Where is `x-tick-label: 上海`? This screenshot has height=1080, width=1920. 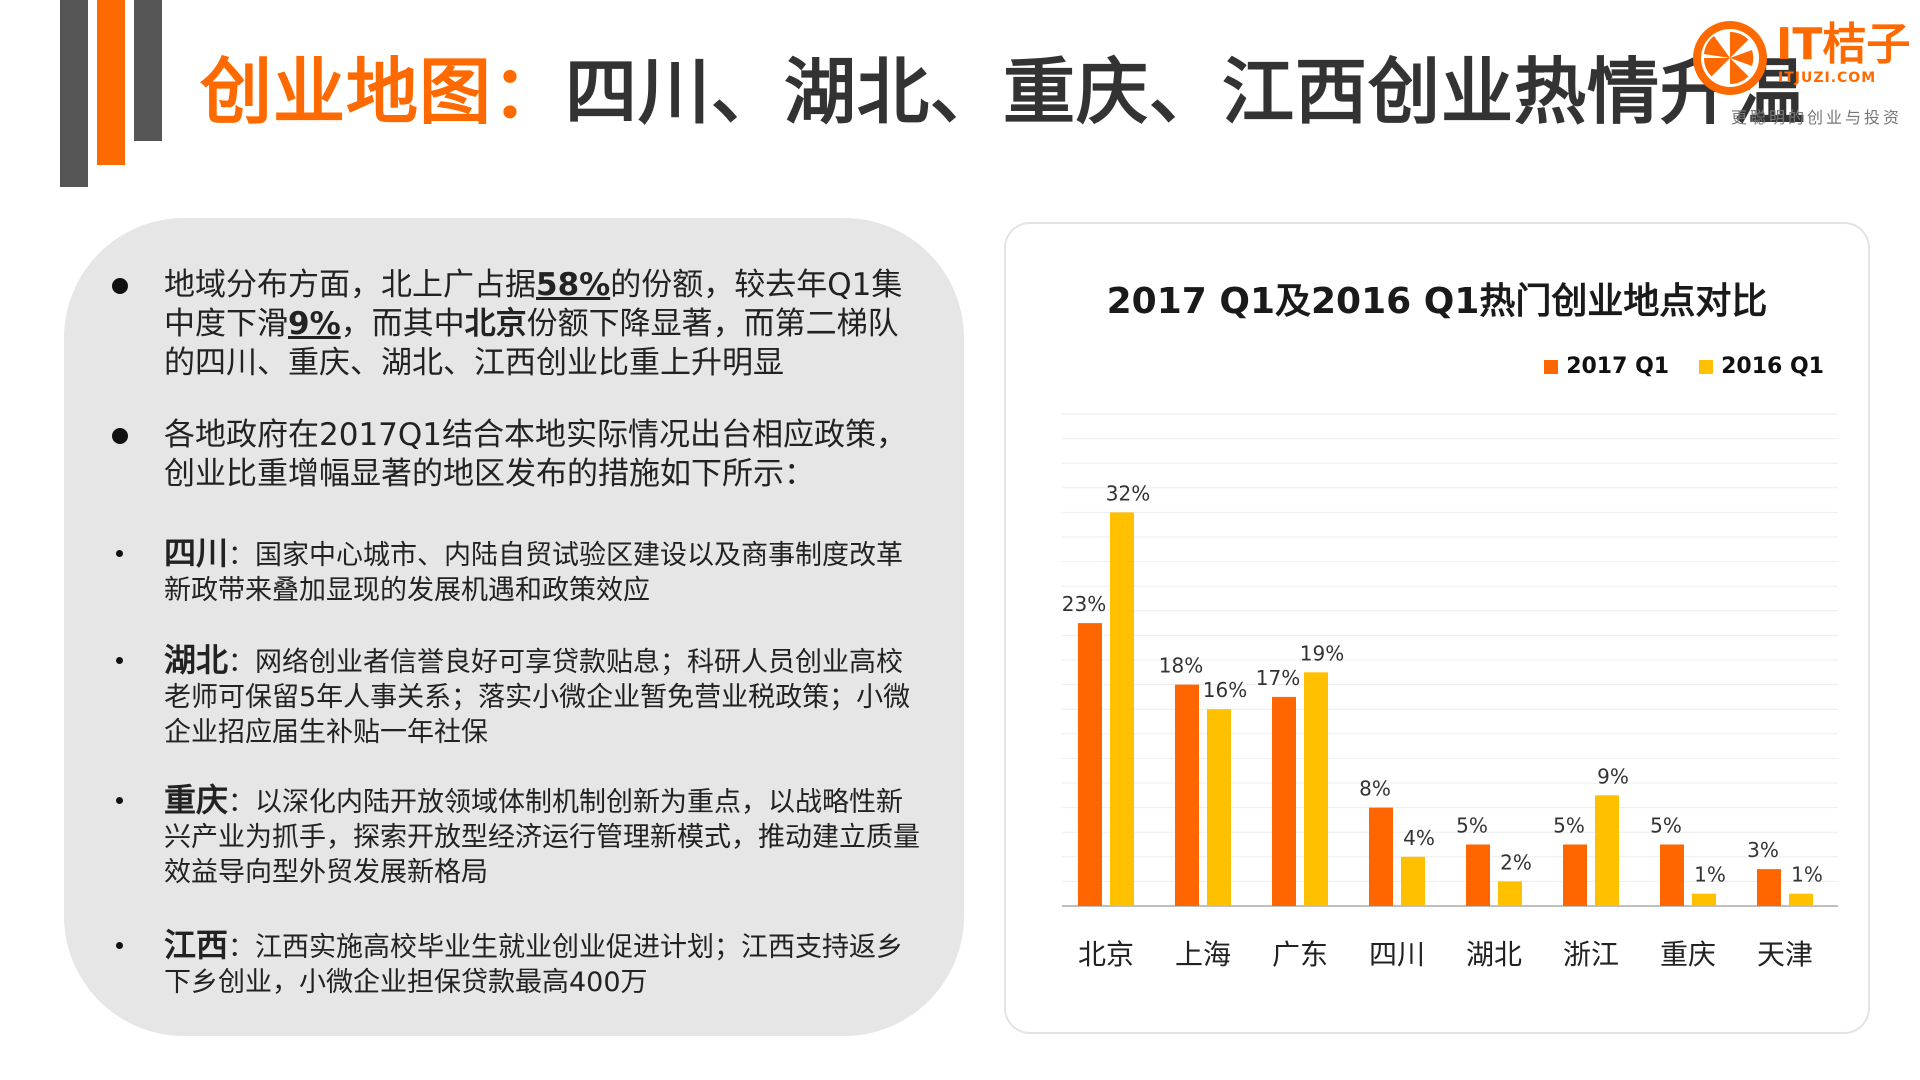
x-tick-label: 上海 is located at coordinates (1203, 954).